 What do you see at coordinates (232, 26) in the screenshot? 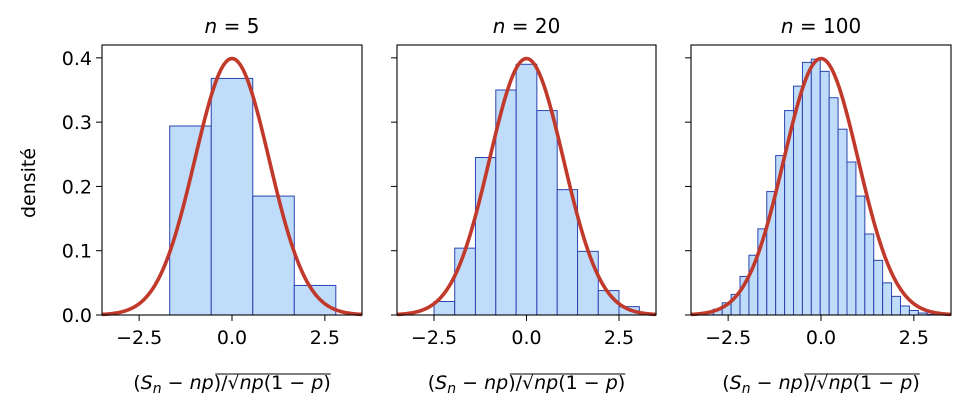
I see `panel-title: n = 5` at bounding box center [232, 26].